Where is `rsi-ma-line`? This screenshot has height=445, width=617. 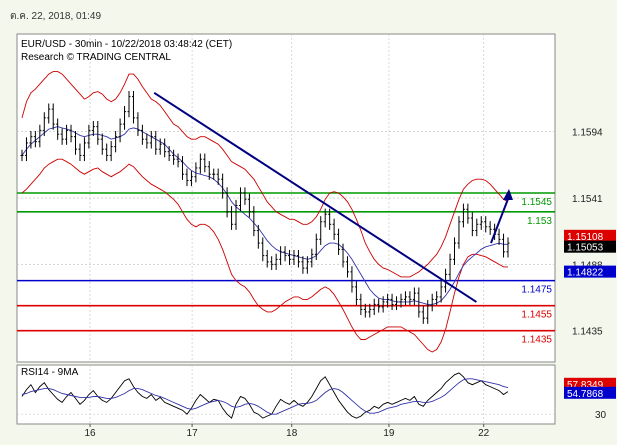
rsi-ma-line is located at coordinates (265, 396).